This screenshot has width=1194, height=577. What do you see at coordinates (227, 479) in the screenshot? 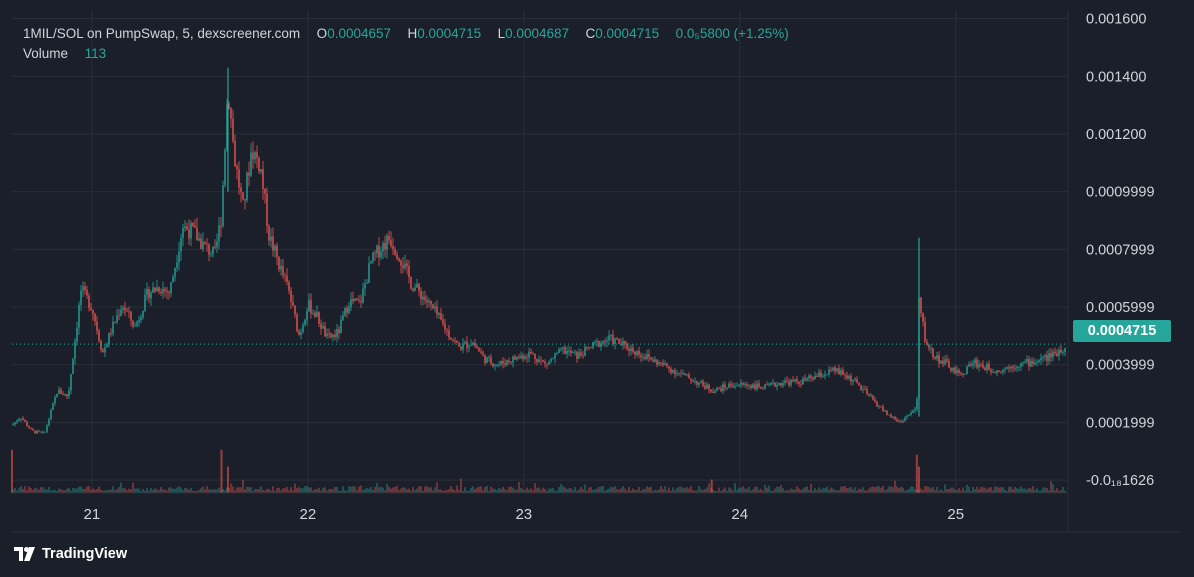
I see `volume-spike-bar` at bounding box center [227, 479].